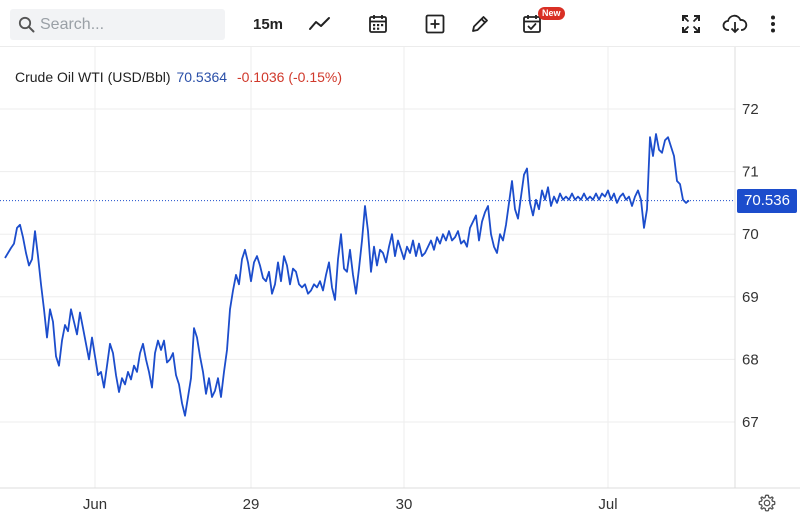  What do you see at coordinates (750, 297) in the screenshot?
I see `y-tick-label: 69` at bounding box center [750, 297].